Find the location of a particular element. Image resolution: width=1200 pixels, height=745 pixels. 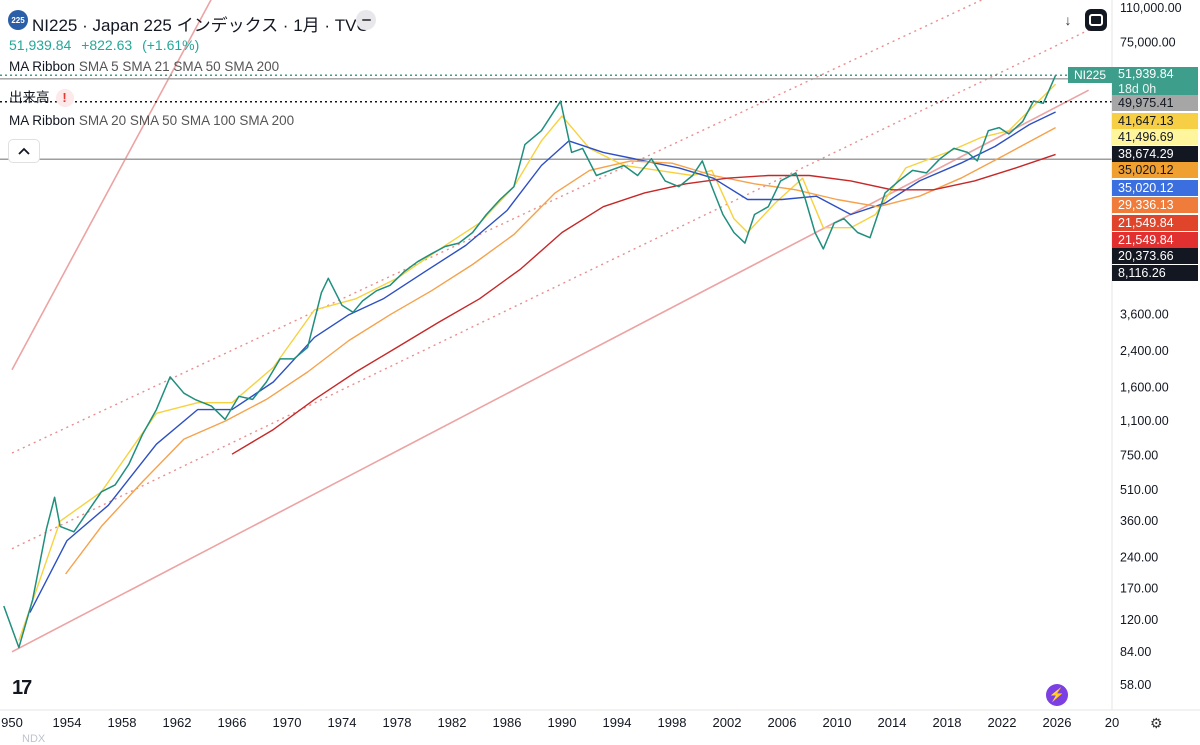

download-icon: ↓ is located at coordinates (1068, 20).